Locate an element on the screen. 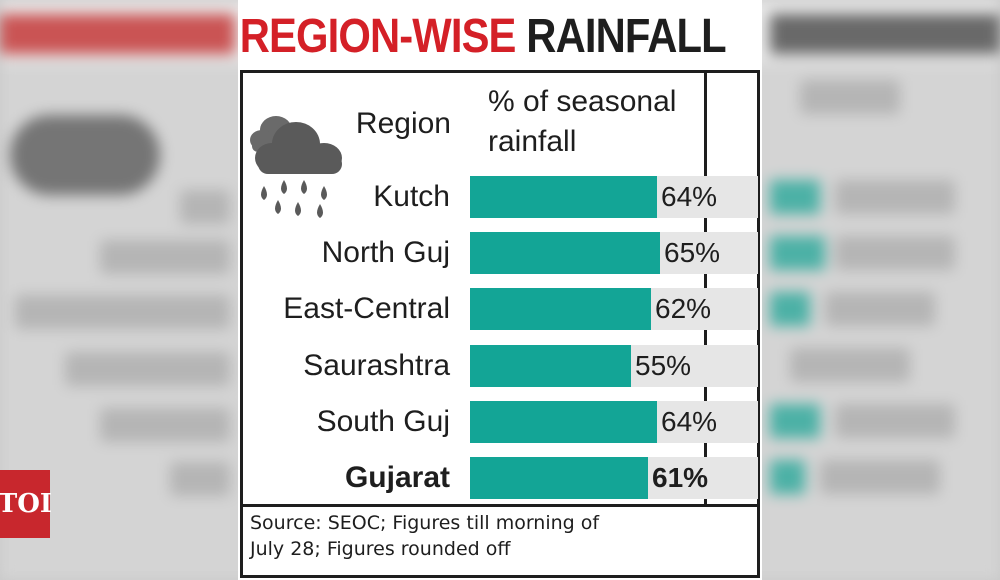  header-percent: % of seasonal rainfall is located at coordinates (623, 122).